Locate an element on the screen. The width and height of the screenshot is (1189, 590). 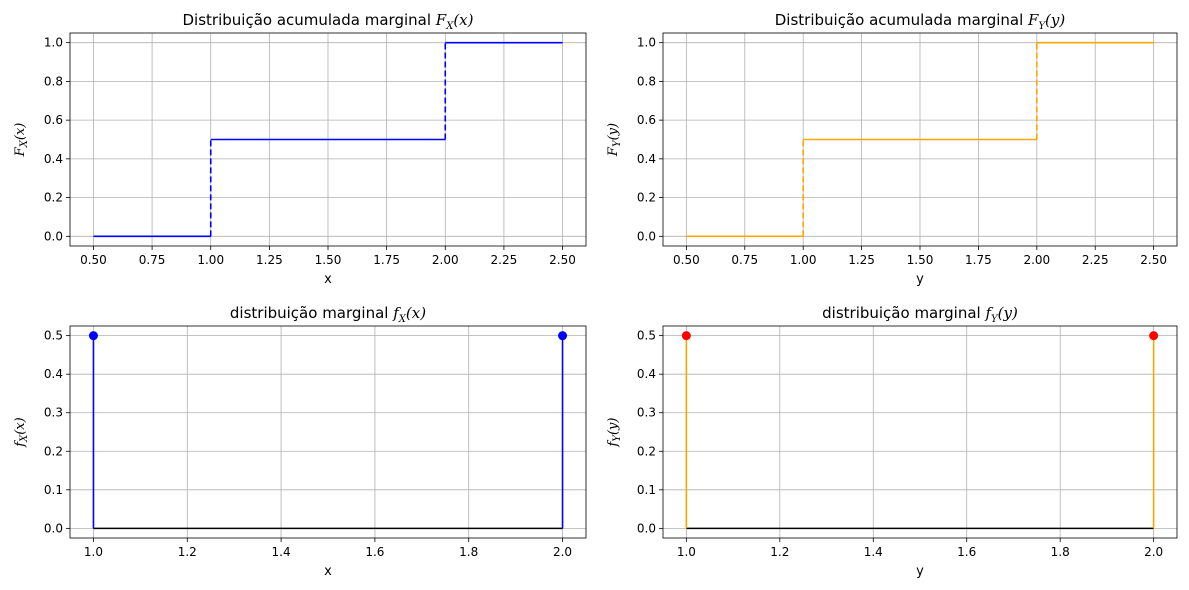
subplot-title: distribuição marginal fX(x) is located at coordinates (328, 314).